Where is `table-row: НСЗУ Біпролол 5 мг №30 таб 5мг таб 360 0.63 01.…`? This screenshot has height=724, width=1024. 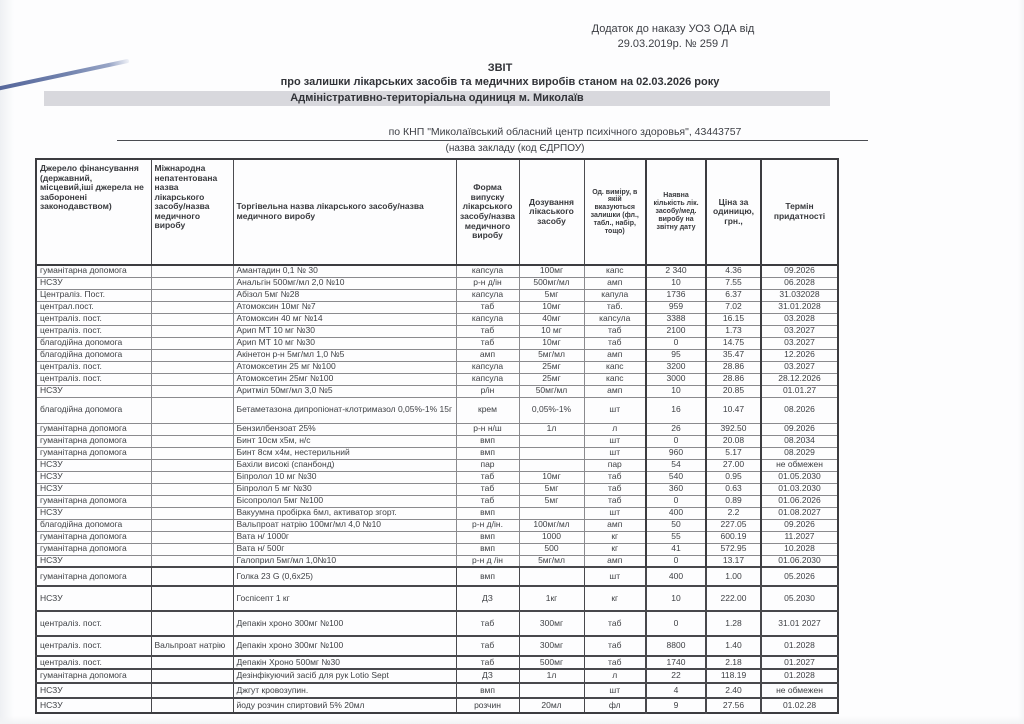
table-row: НСЗУ Біпролол 5 мг №30 таб 5мг таб 360 0.63 01.… is located at coordinates (437, 489).